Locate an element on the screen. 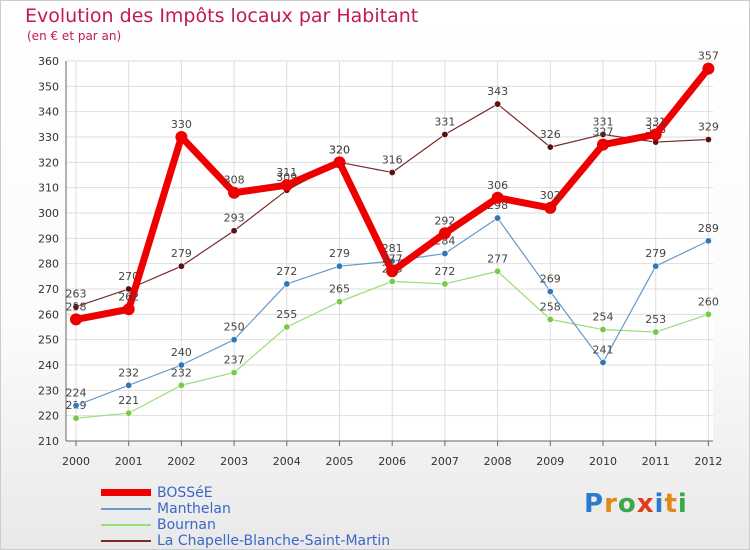 The image size is (750, 550). legend-label: La Chapelle-Blanche-Saint-Martin is located at coordinates (274, 541).